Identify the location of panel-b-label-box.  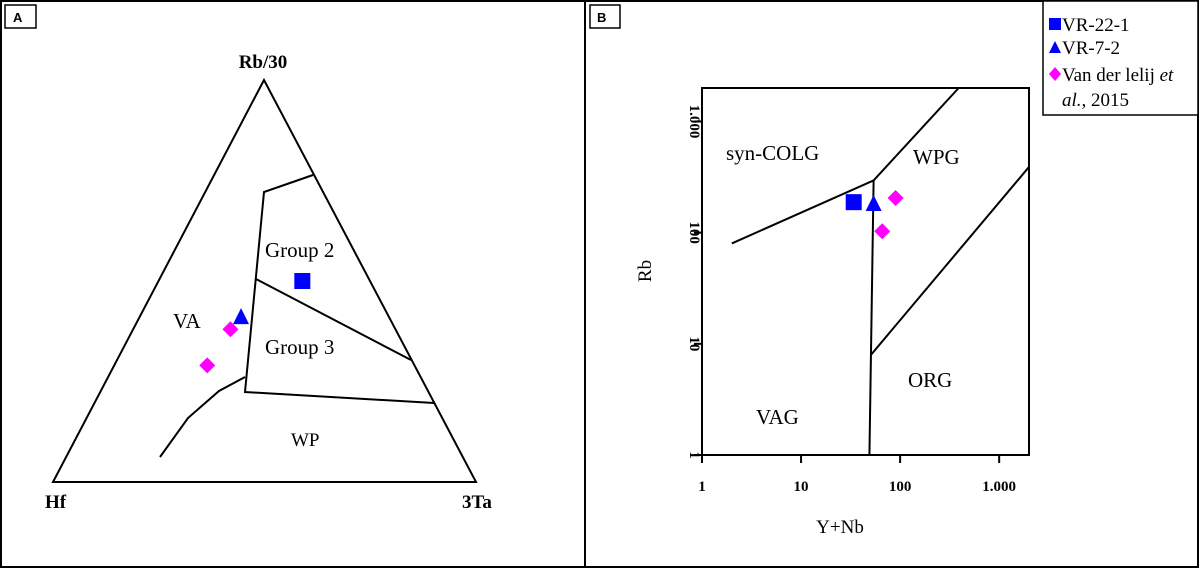
(605, 16).